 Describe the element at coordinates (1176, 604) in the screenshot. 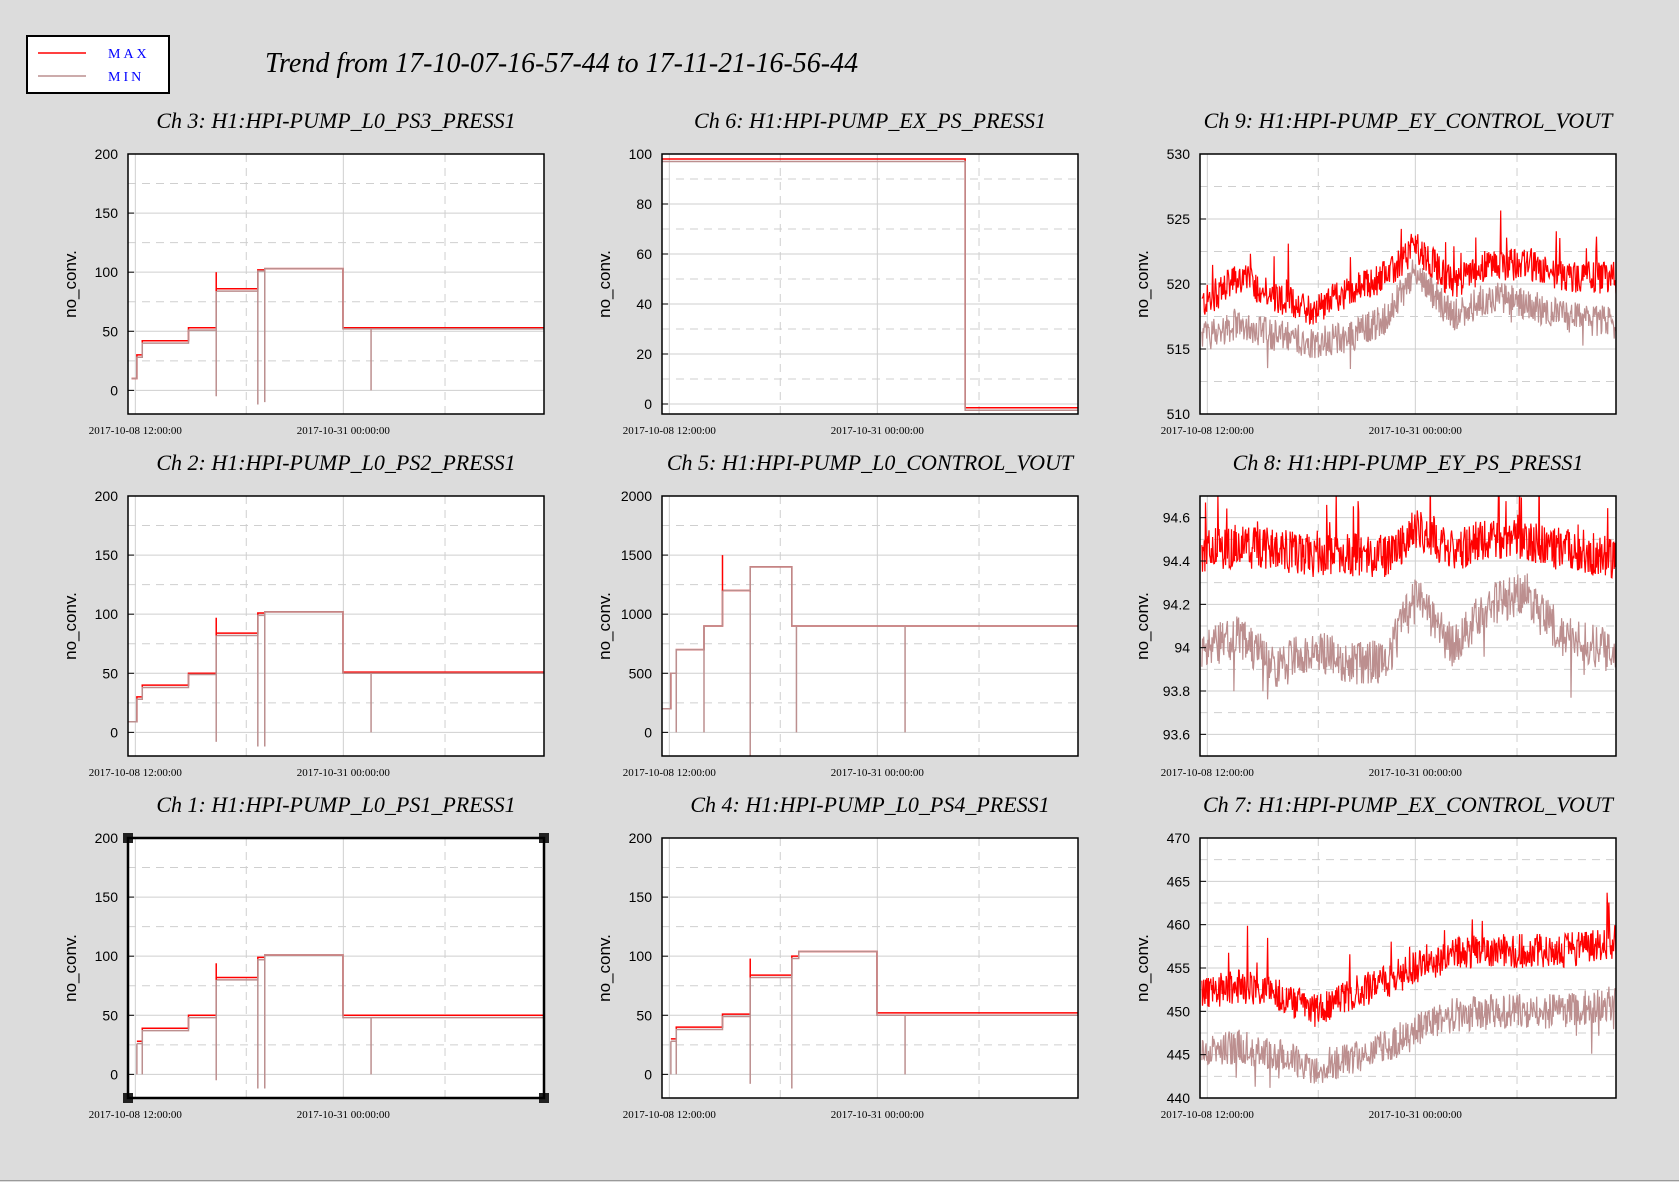

I see `y-tick-label: 94.2` at that location.